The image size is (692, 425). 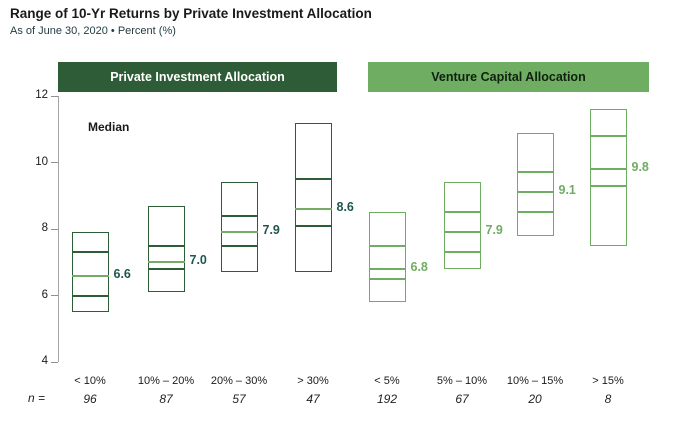 I want to click on x-axis-category-label: 5% – 10%, so click(x=462, y=381).